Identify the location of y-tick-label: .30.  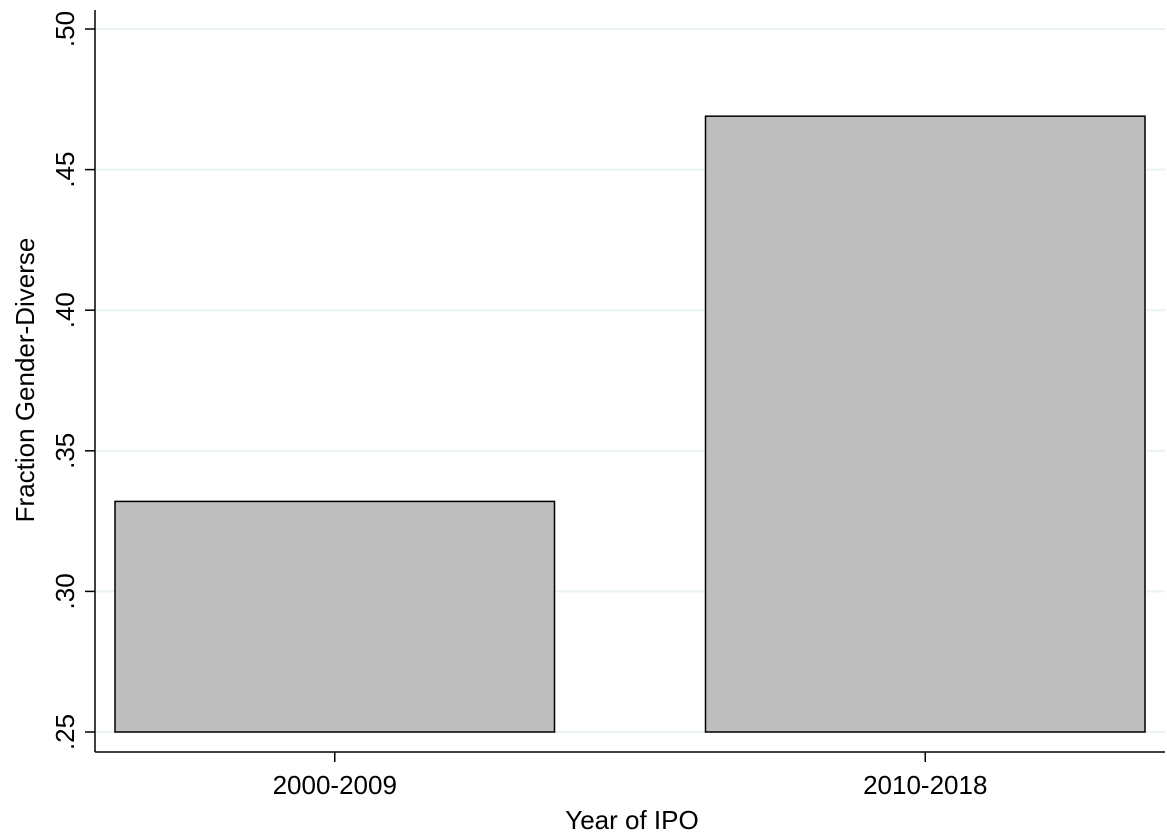
(65, 591).